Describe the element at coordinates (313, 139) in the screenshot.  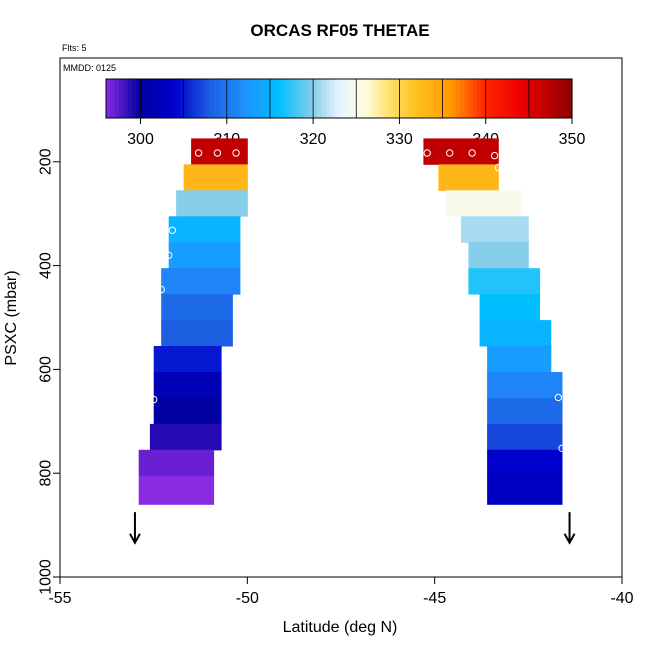
I see `colorbar-tick-label: 320` at that location.